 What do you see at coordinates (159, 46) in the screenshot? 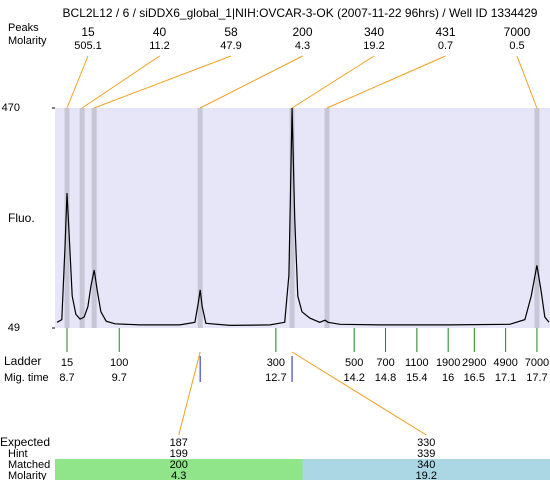
I see `peak-molarity: 11.2` at bounding box center [159, 46].